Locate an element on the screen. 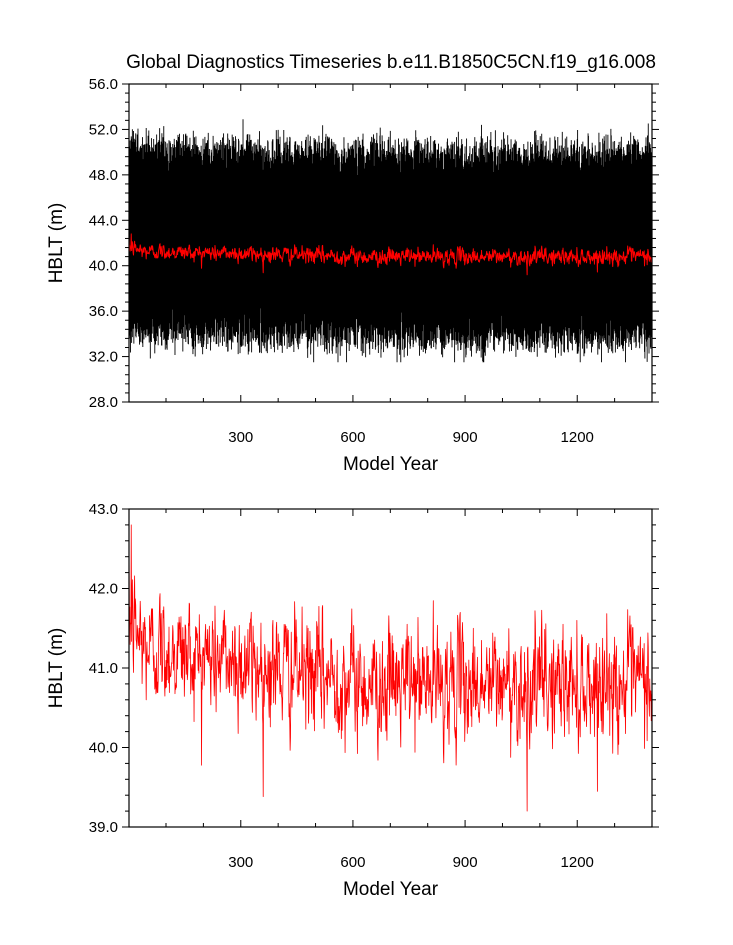  y-tick-label: 32.0 is located at coordinates (103, 357).